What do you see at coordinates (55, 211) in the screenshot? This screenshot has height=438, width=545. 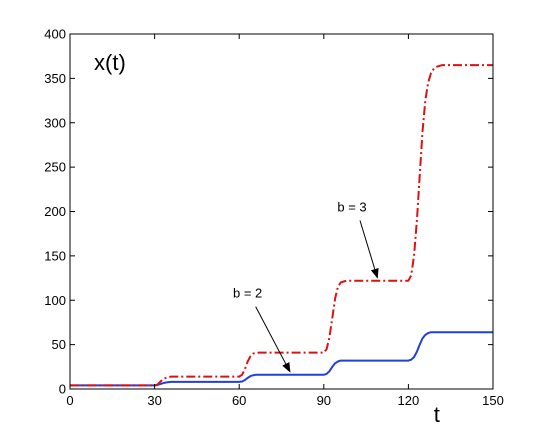 I see `y-tick-label: 200` at bounding box center [55, 211].